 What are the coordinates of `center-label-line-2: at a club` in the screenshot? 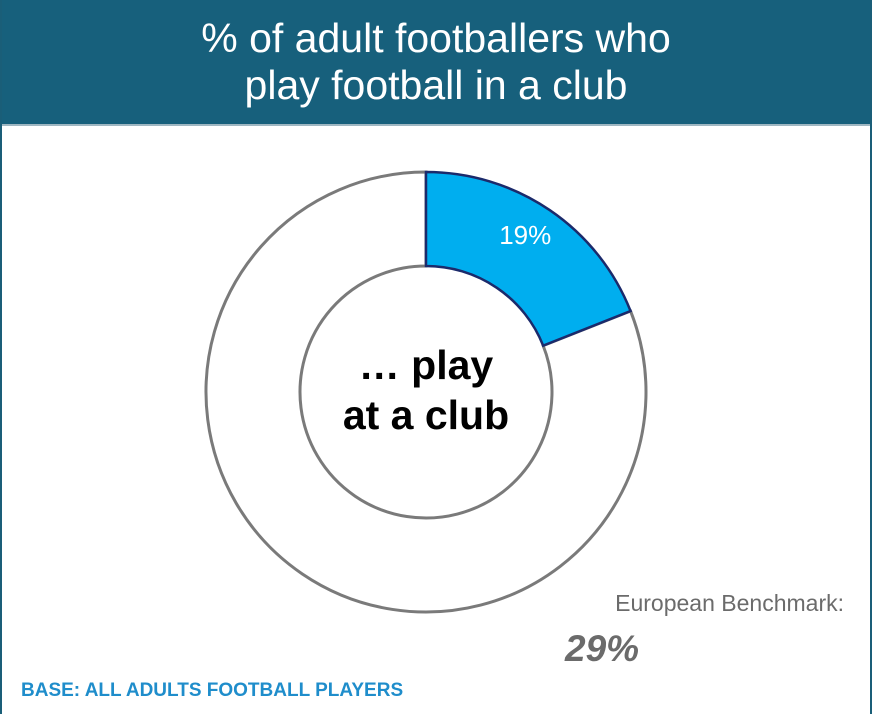 It's located at (426, 415).